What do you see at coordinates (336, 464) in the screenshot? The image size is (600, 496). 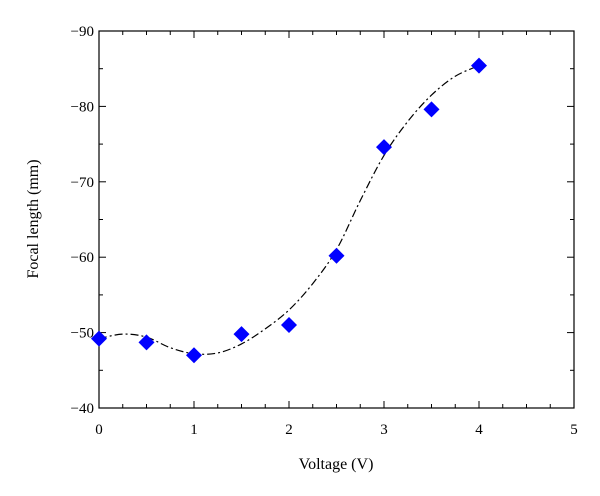 I see `x-axis-title: Voltage (V)` at bounding box center [336, 464].